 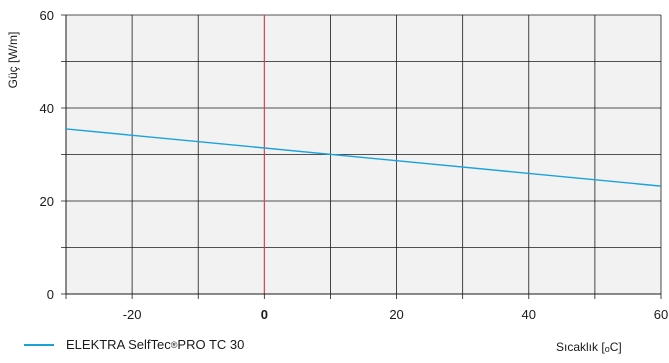 I want to click on y-tick-label: 40, so click(x=47, y=108).